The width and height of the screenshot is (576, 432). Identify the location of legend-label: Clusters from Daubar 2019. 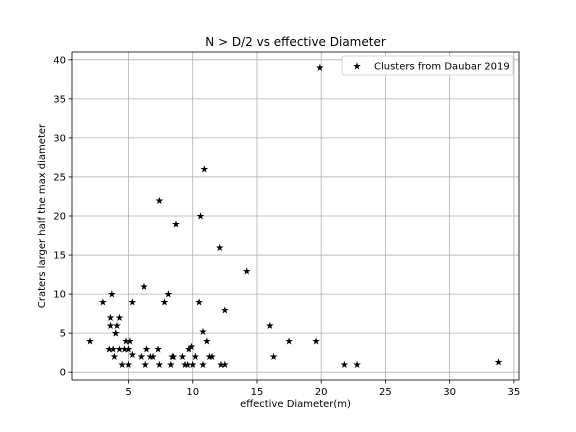
(442, 67).